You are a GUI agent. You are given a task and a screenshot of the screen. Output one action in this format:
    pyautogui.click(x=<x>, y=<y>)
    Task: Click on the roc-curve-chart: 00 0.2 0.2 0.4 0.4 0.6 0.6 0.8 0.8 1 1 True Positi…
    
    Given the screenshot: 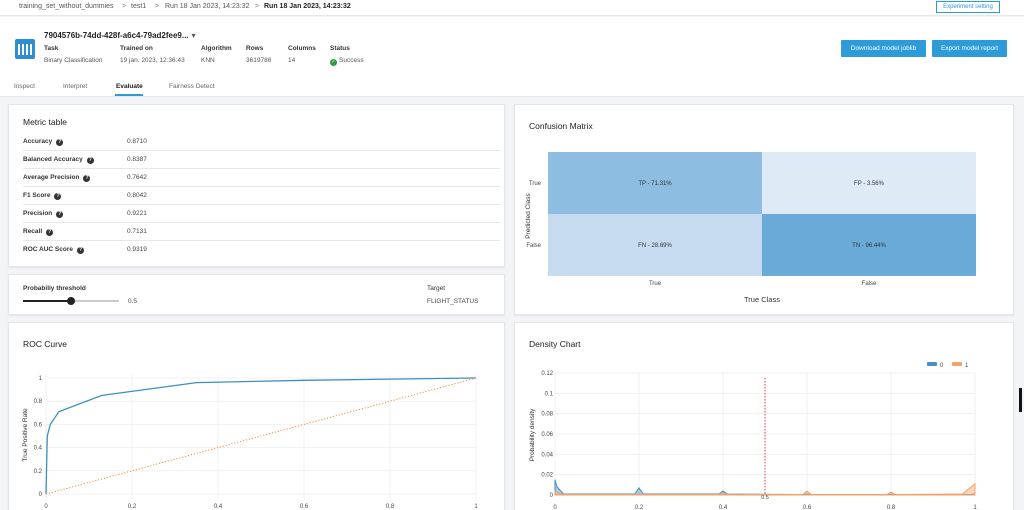 What is the action you would take?
    pyautogui.click(x=250, y=442)
    